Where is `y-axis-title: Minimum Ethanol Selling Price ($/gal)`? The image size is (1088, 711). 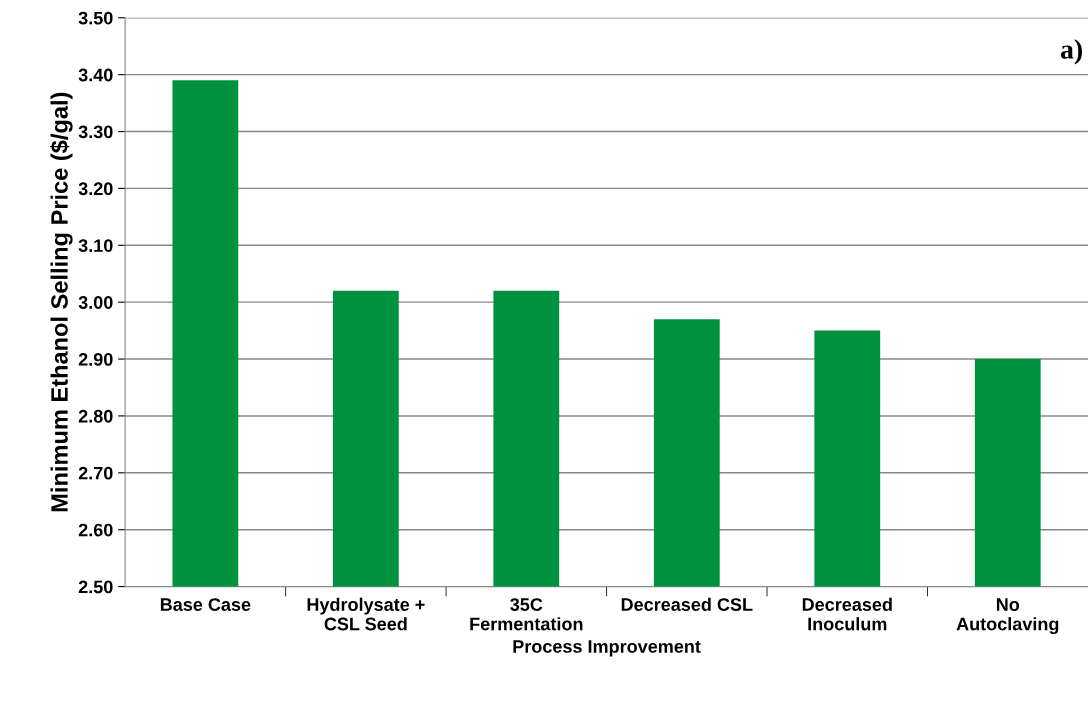
y-axis-title: Minimum Ethanol Selling Price ($/gal) is located at coordinates (61, 302).